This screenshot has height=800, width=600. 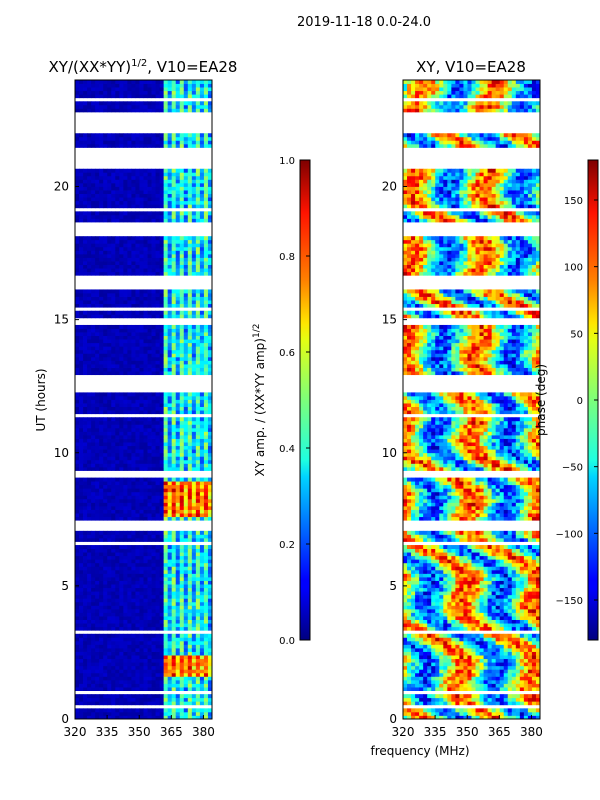 I want to click on amplitude-x-tick-label: 365, so click(x=171, y=732).